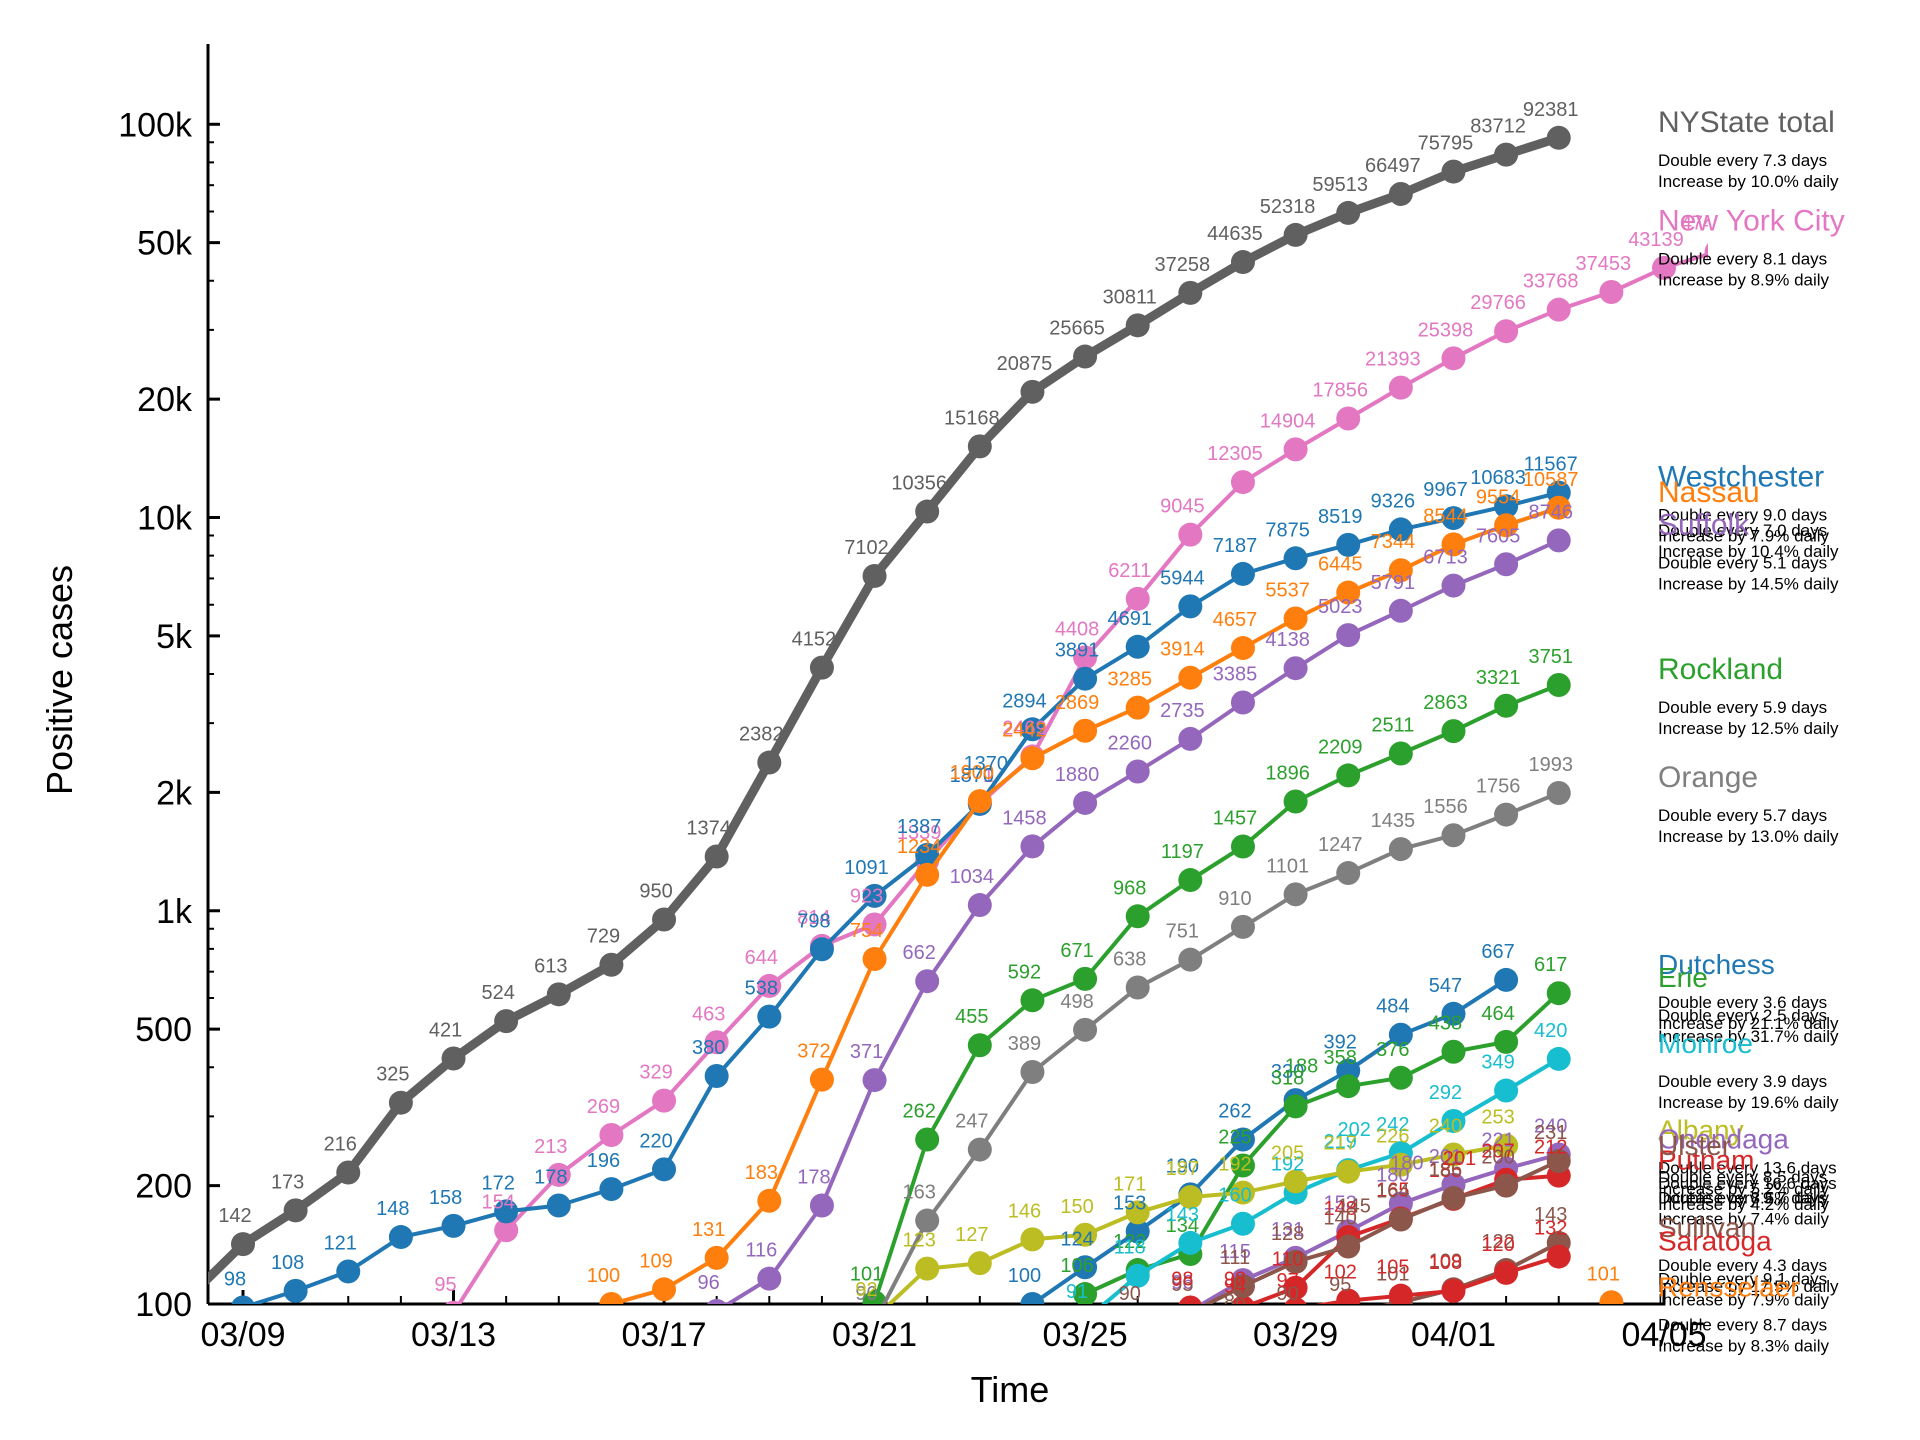  Describe the element at coordinates (1024, 1276) in the screenshot. I see `data-label: 100` at that location.